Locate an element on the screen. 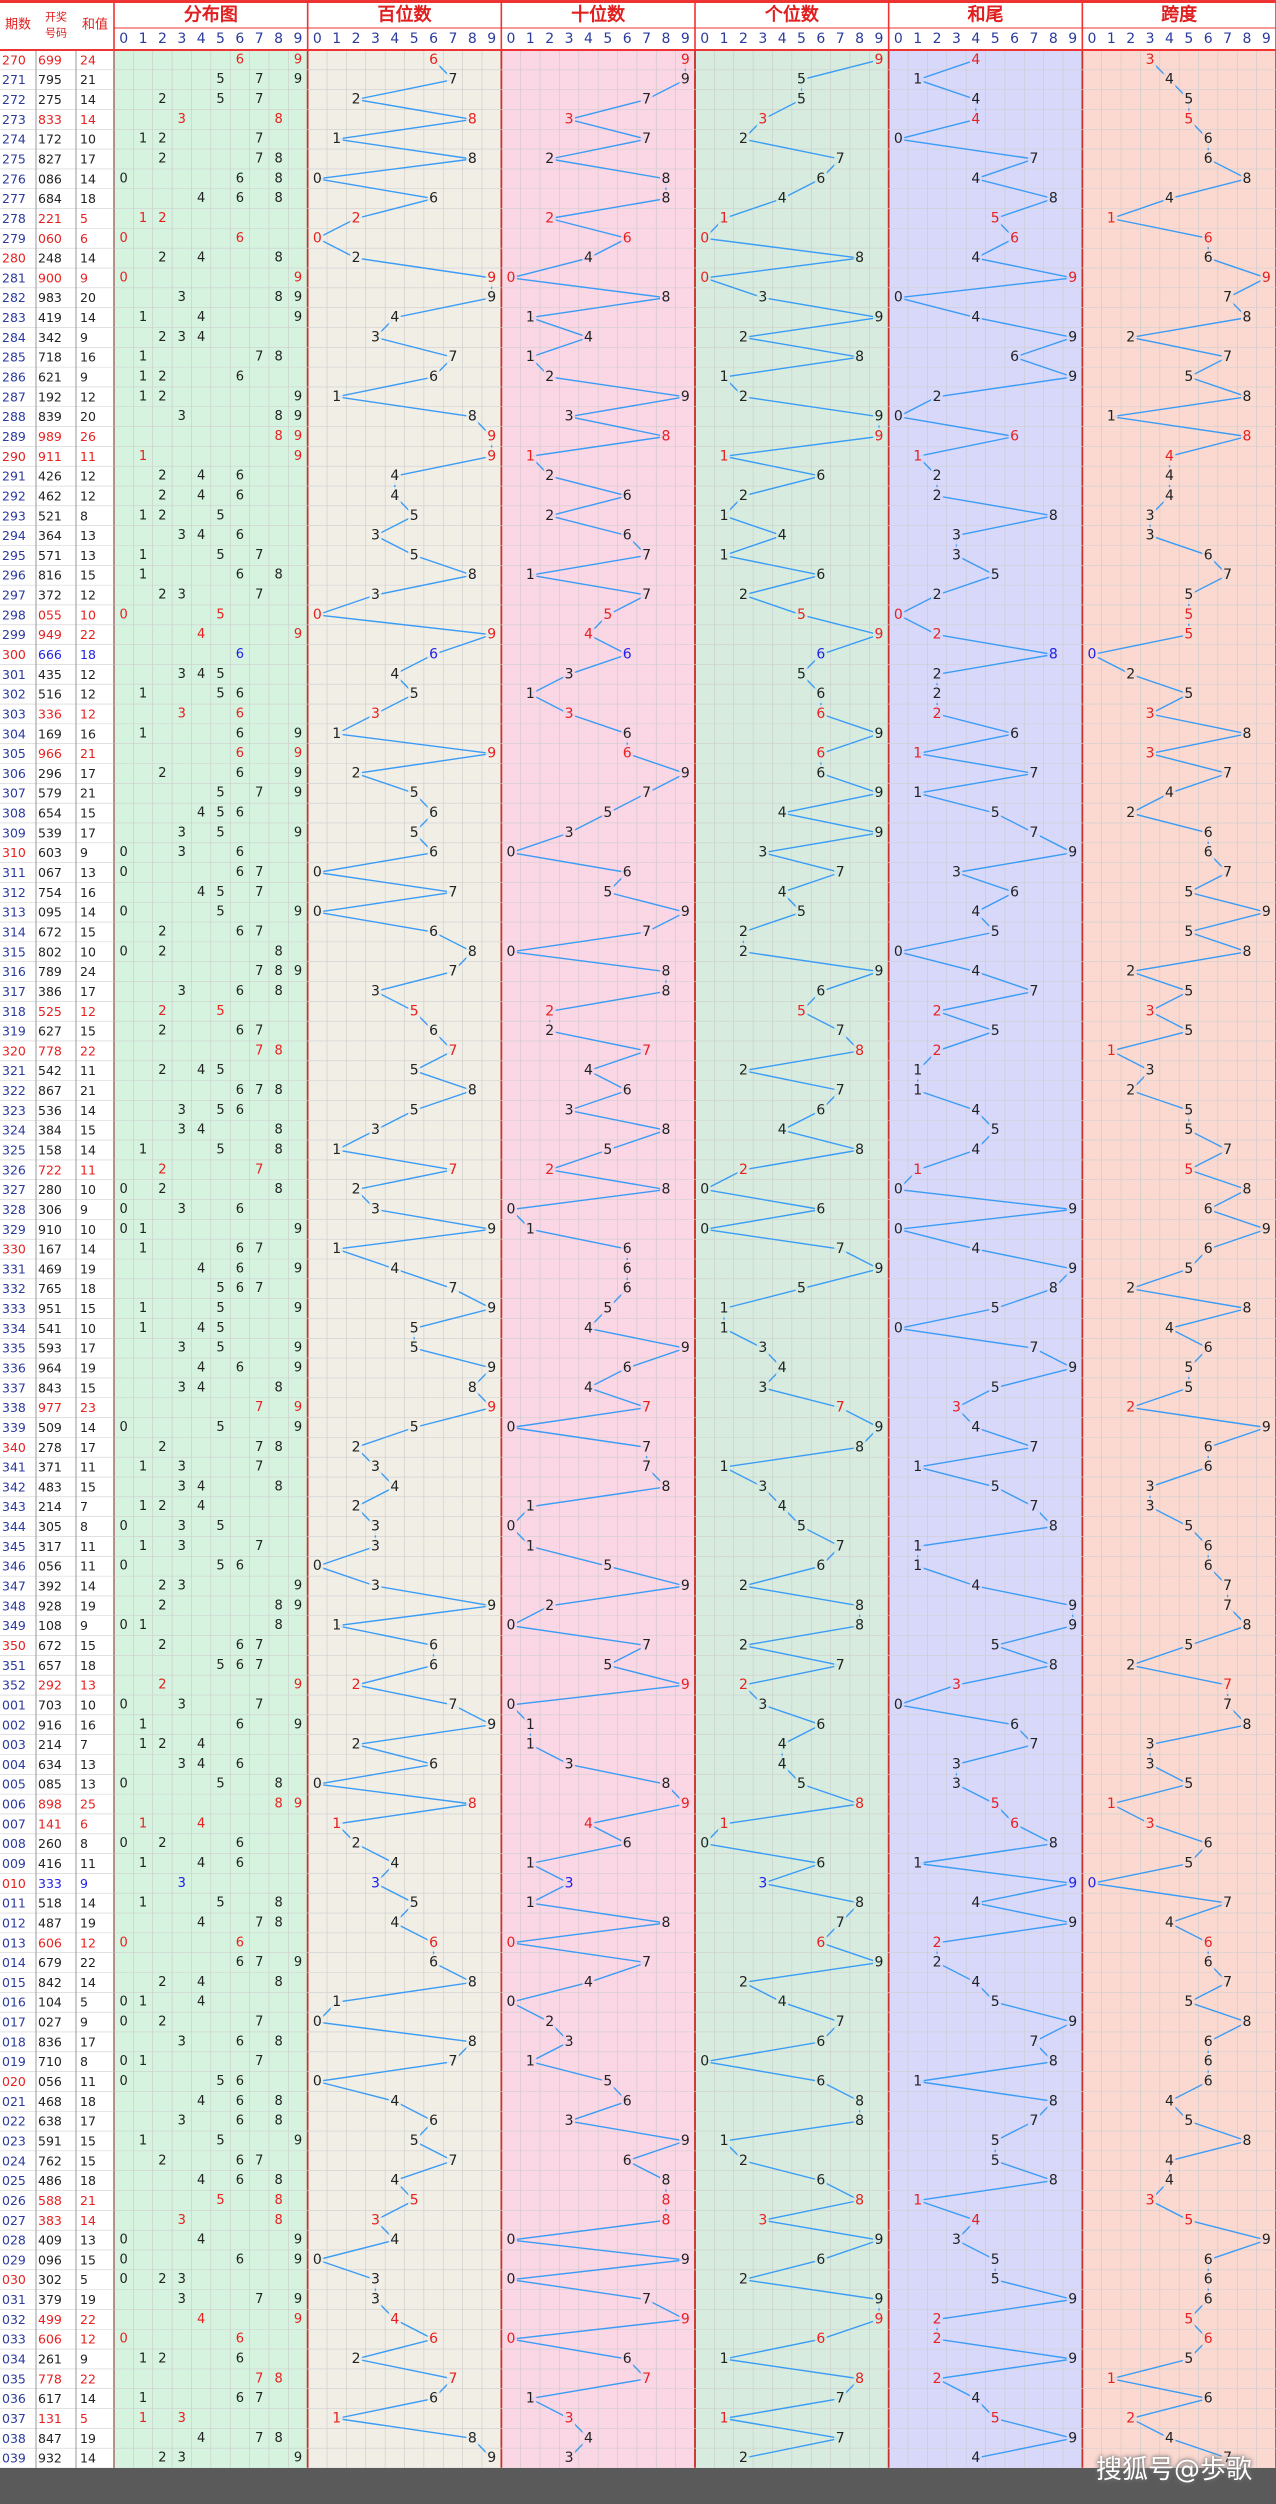 This screenshot has width=1276, height=2504. row-number: 666 is located at coordinates (50, 654).